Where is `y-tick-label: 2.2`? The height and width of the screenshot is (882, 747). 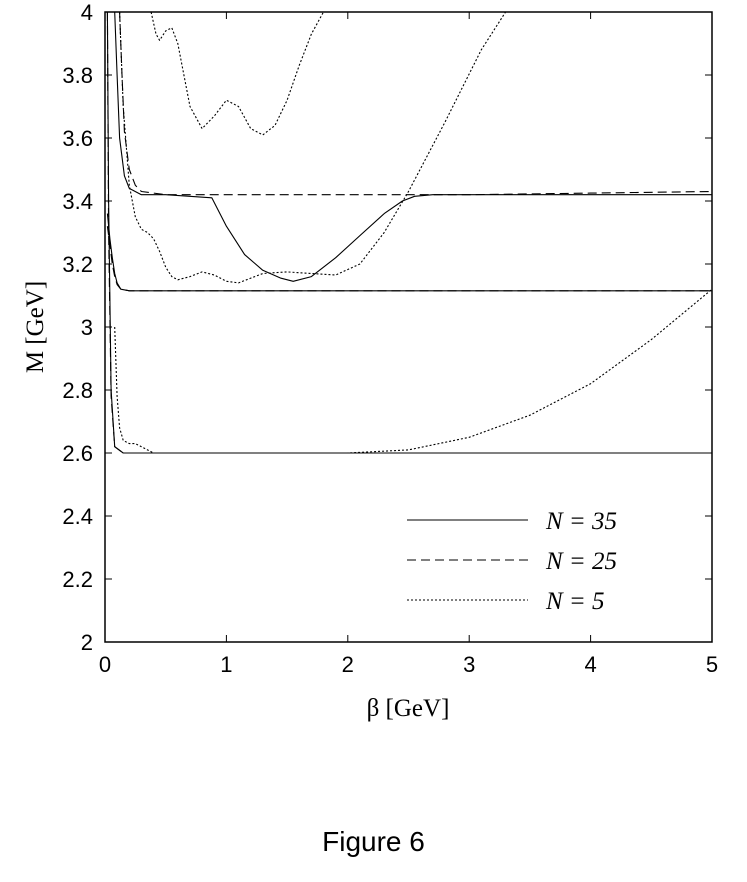
y-tick-label: 2.2 is located at coordinates (77, 579).